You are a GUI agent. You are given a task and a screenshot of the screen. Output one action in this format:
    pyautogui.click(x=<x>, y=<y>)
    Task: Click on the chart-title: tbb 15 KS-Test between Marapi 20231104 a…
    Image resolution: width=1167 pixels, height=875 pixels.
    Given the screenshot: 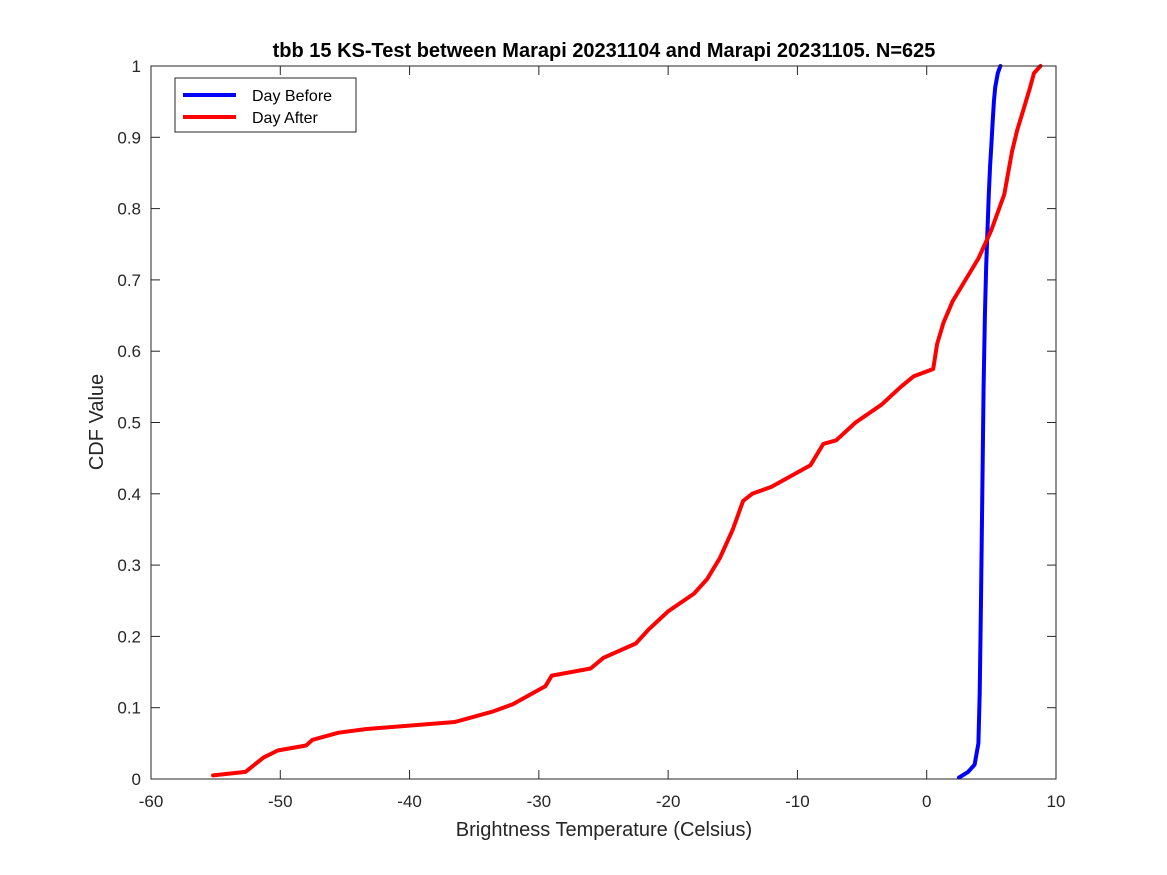 What is the action you would take?
    pyautogui.click(x=604, y=51)
    